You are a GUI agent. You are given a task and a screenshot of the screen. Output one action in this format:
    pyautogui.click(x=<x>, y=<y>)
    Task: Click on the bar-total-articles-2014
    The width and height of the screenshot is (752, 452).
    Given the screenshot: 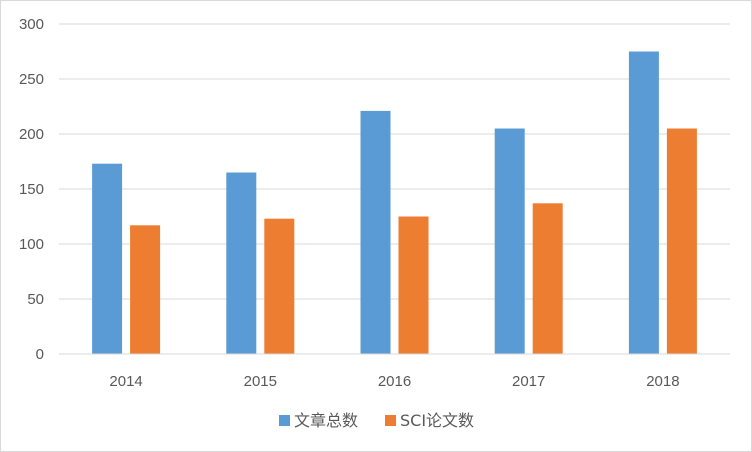 What is the action you would take?
    pyautogui.click(x=107, y=258)
    